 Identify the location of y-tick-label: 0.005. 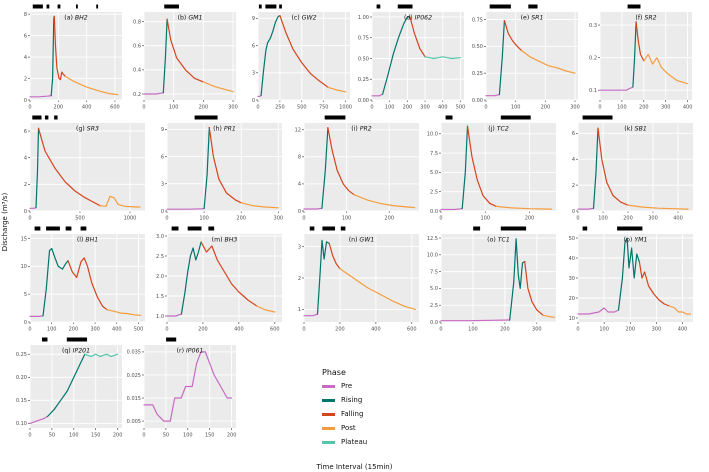
(134, 422).